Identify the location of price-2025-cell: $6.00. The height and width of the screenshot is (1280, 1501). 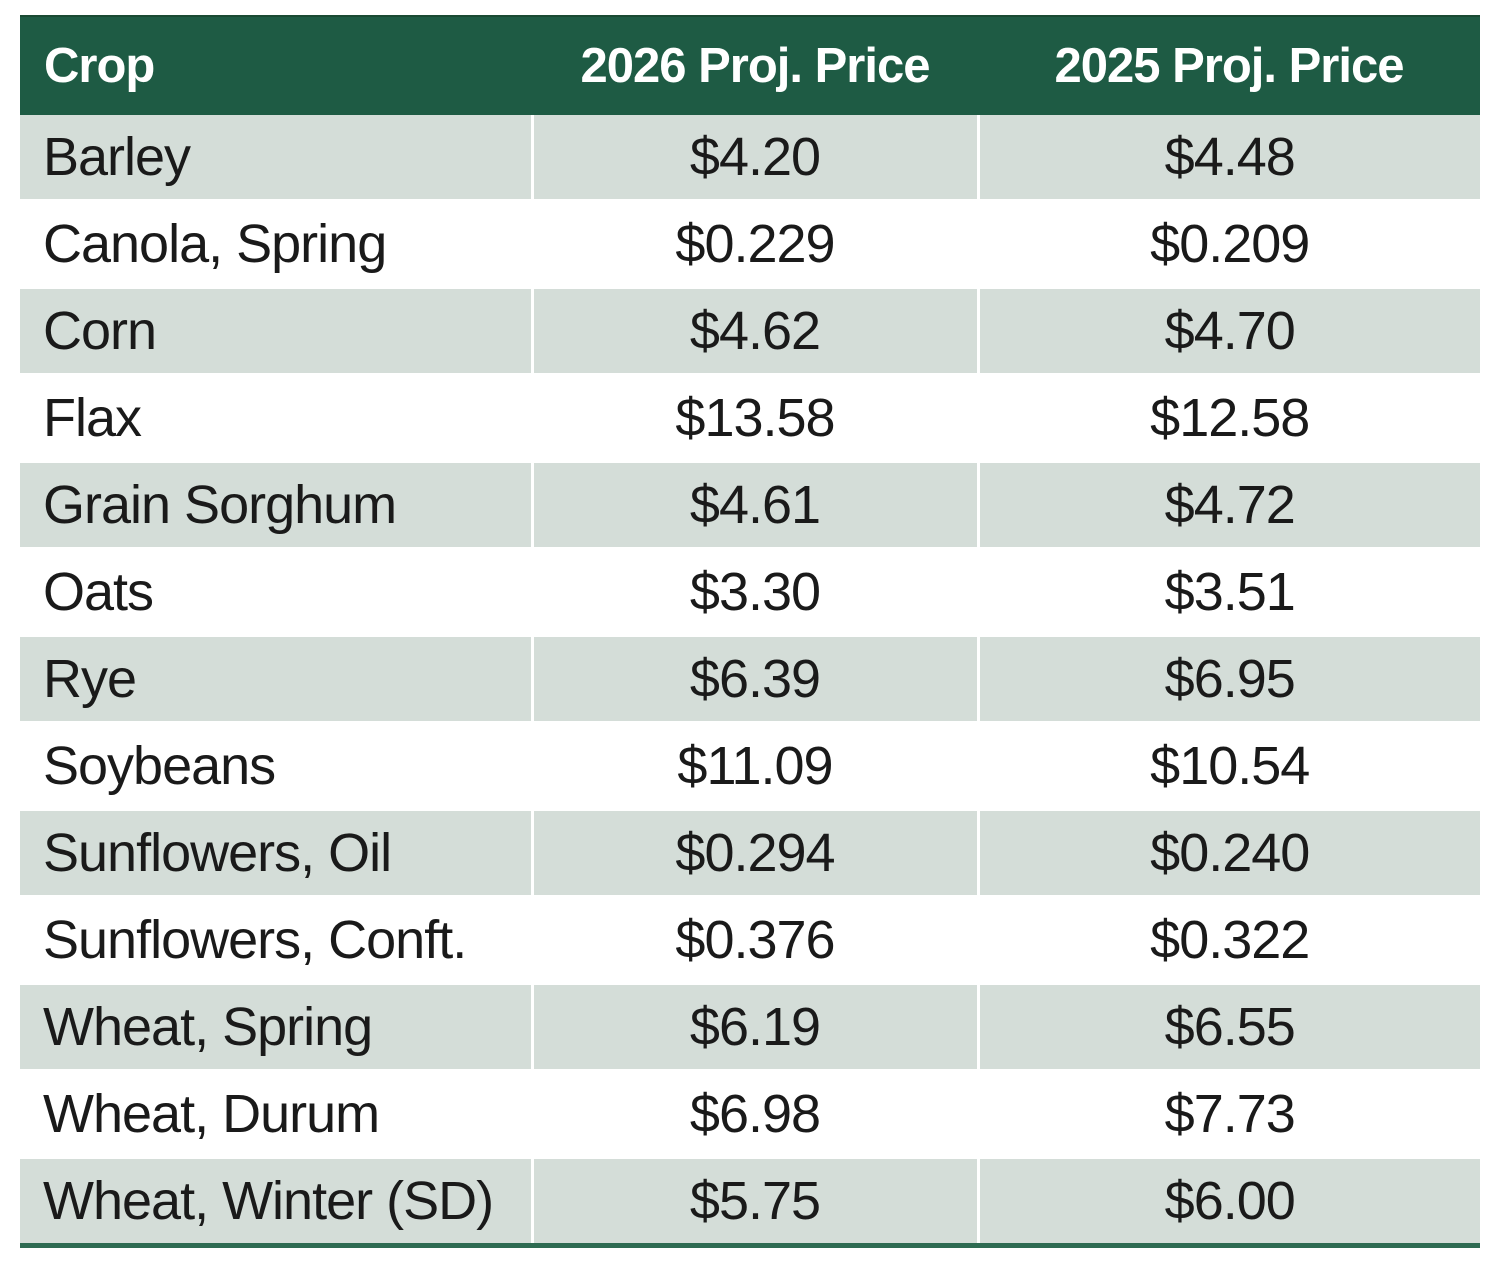
(1228, 1201).